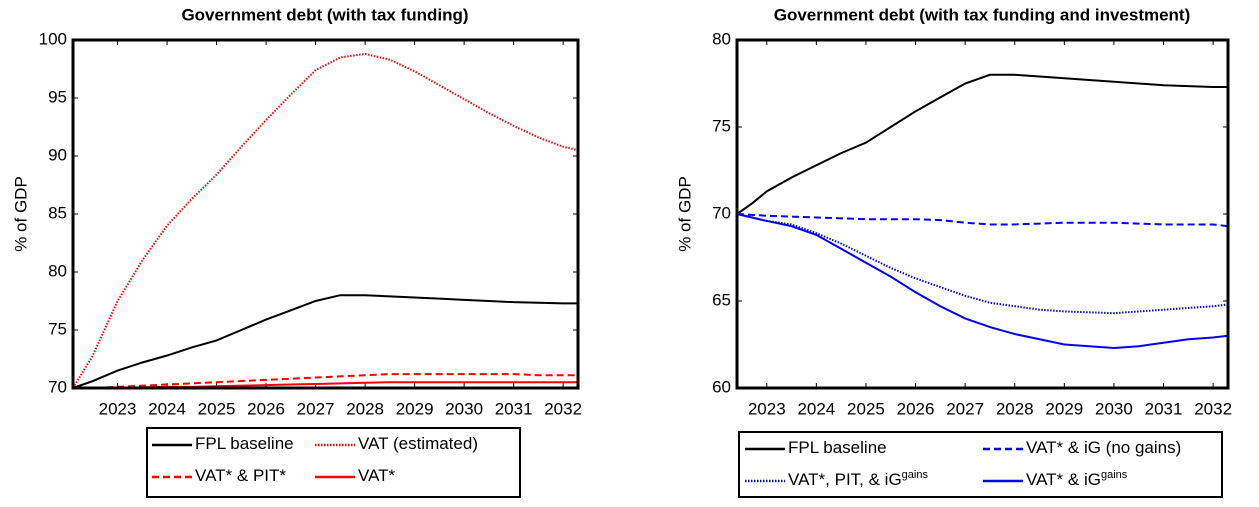 The width and height of the screenshot is (1259, 507). I want to click on legend-label-text: VAT* & iG (no gains), so click(1103, 447).